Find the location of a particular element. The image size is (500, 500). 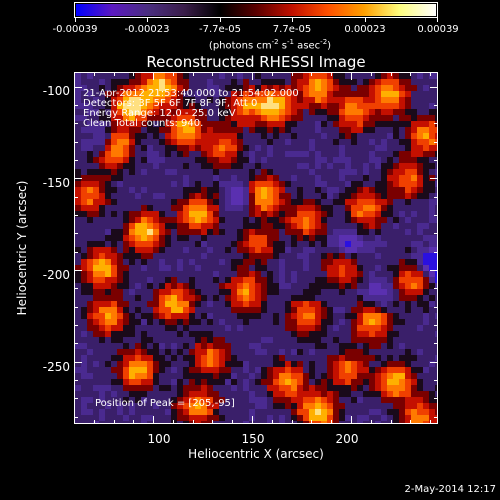

colorbar-gradient is located at coordinates (256, 10).